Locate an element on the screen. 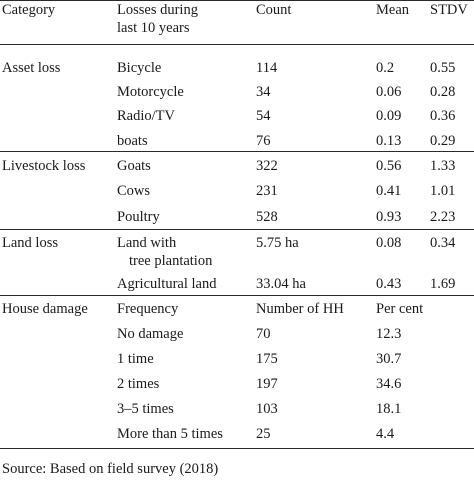 The width and height of the screenshot is (474, 484). row-stdv: 0.55 is located at coordinates (443, 68).